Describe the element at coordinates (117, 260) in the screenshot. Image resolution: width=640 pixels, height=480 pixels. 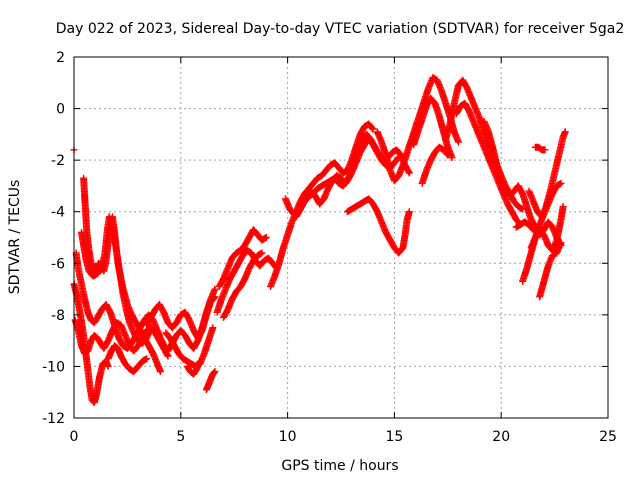
I see `series-track-f` at that location.